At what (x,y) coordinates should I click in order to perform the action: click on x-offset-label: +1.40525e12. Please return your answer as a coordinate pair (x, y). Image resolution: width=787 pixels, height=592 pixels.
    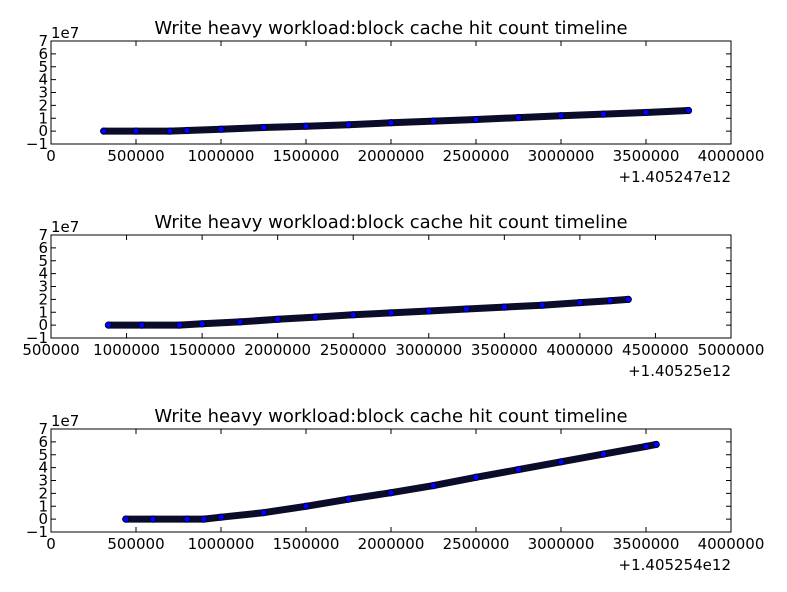
    Looking at the image, I should click on (679, 371).